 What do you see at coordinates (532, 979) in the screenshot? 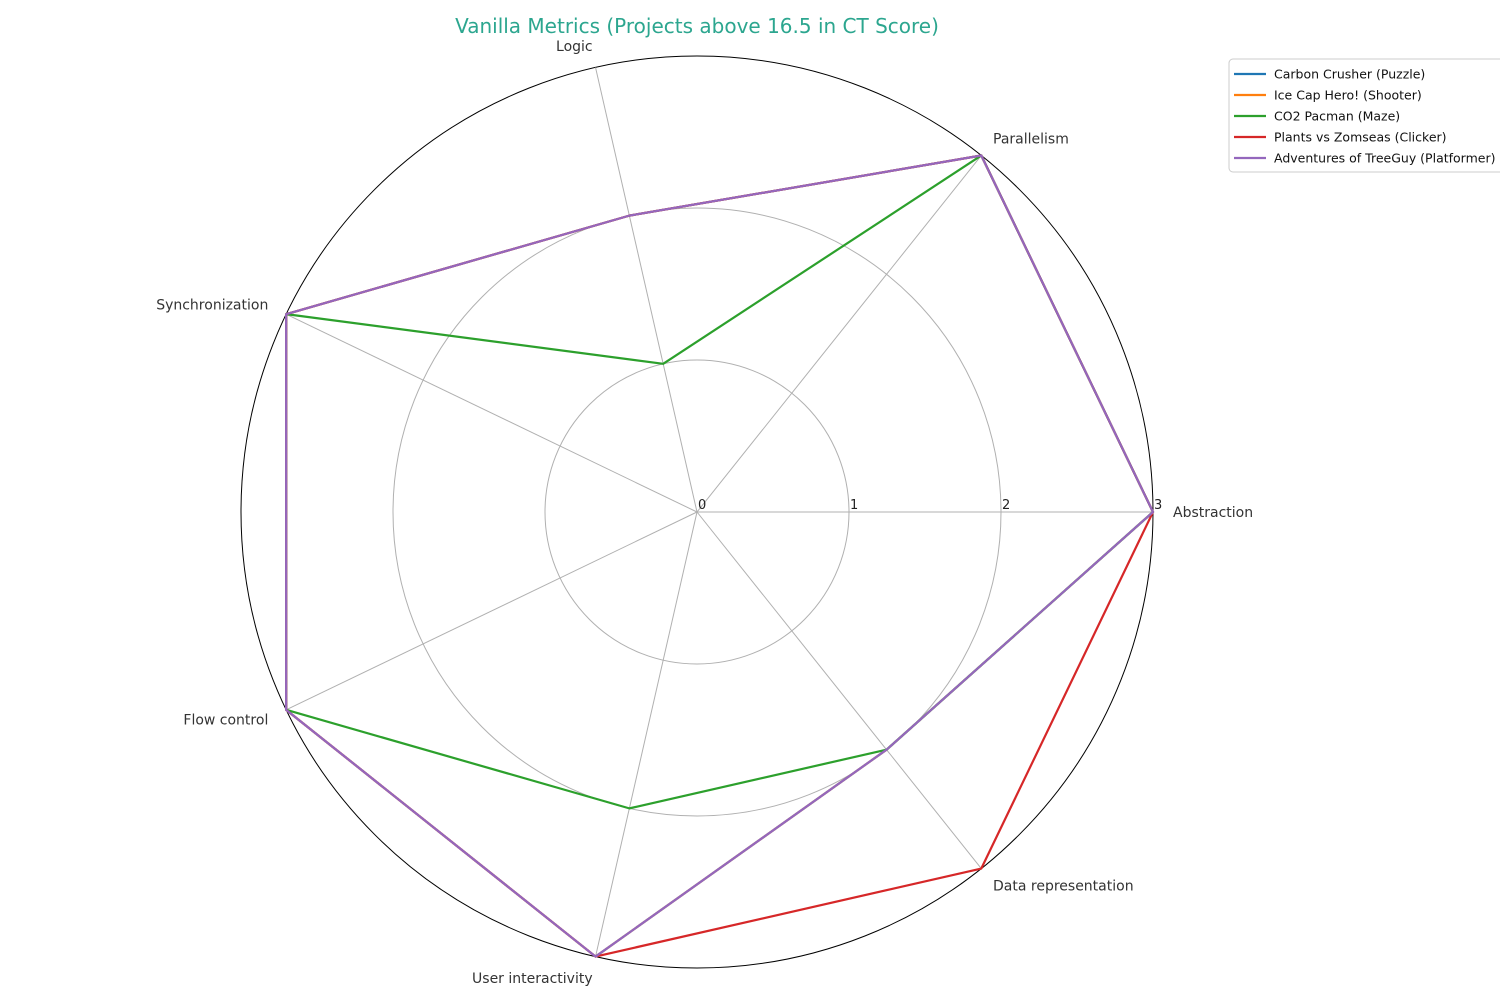
I see `axis-label-user-interactivity: User interactivity` at bounding box center [532, 979].